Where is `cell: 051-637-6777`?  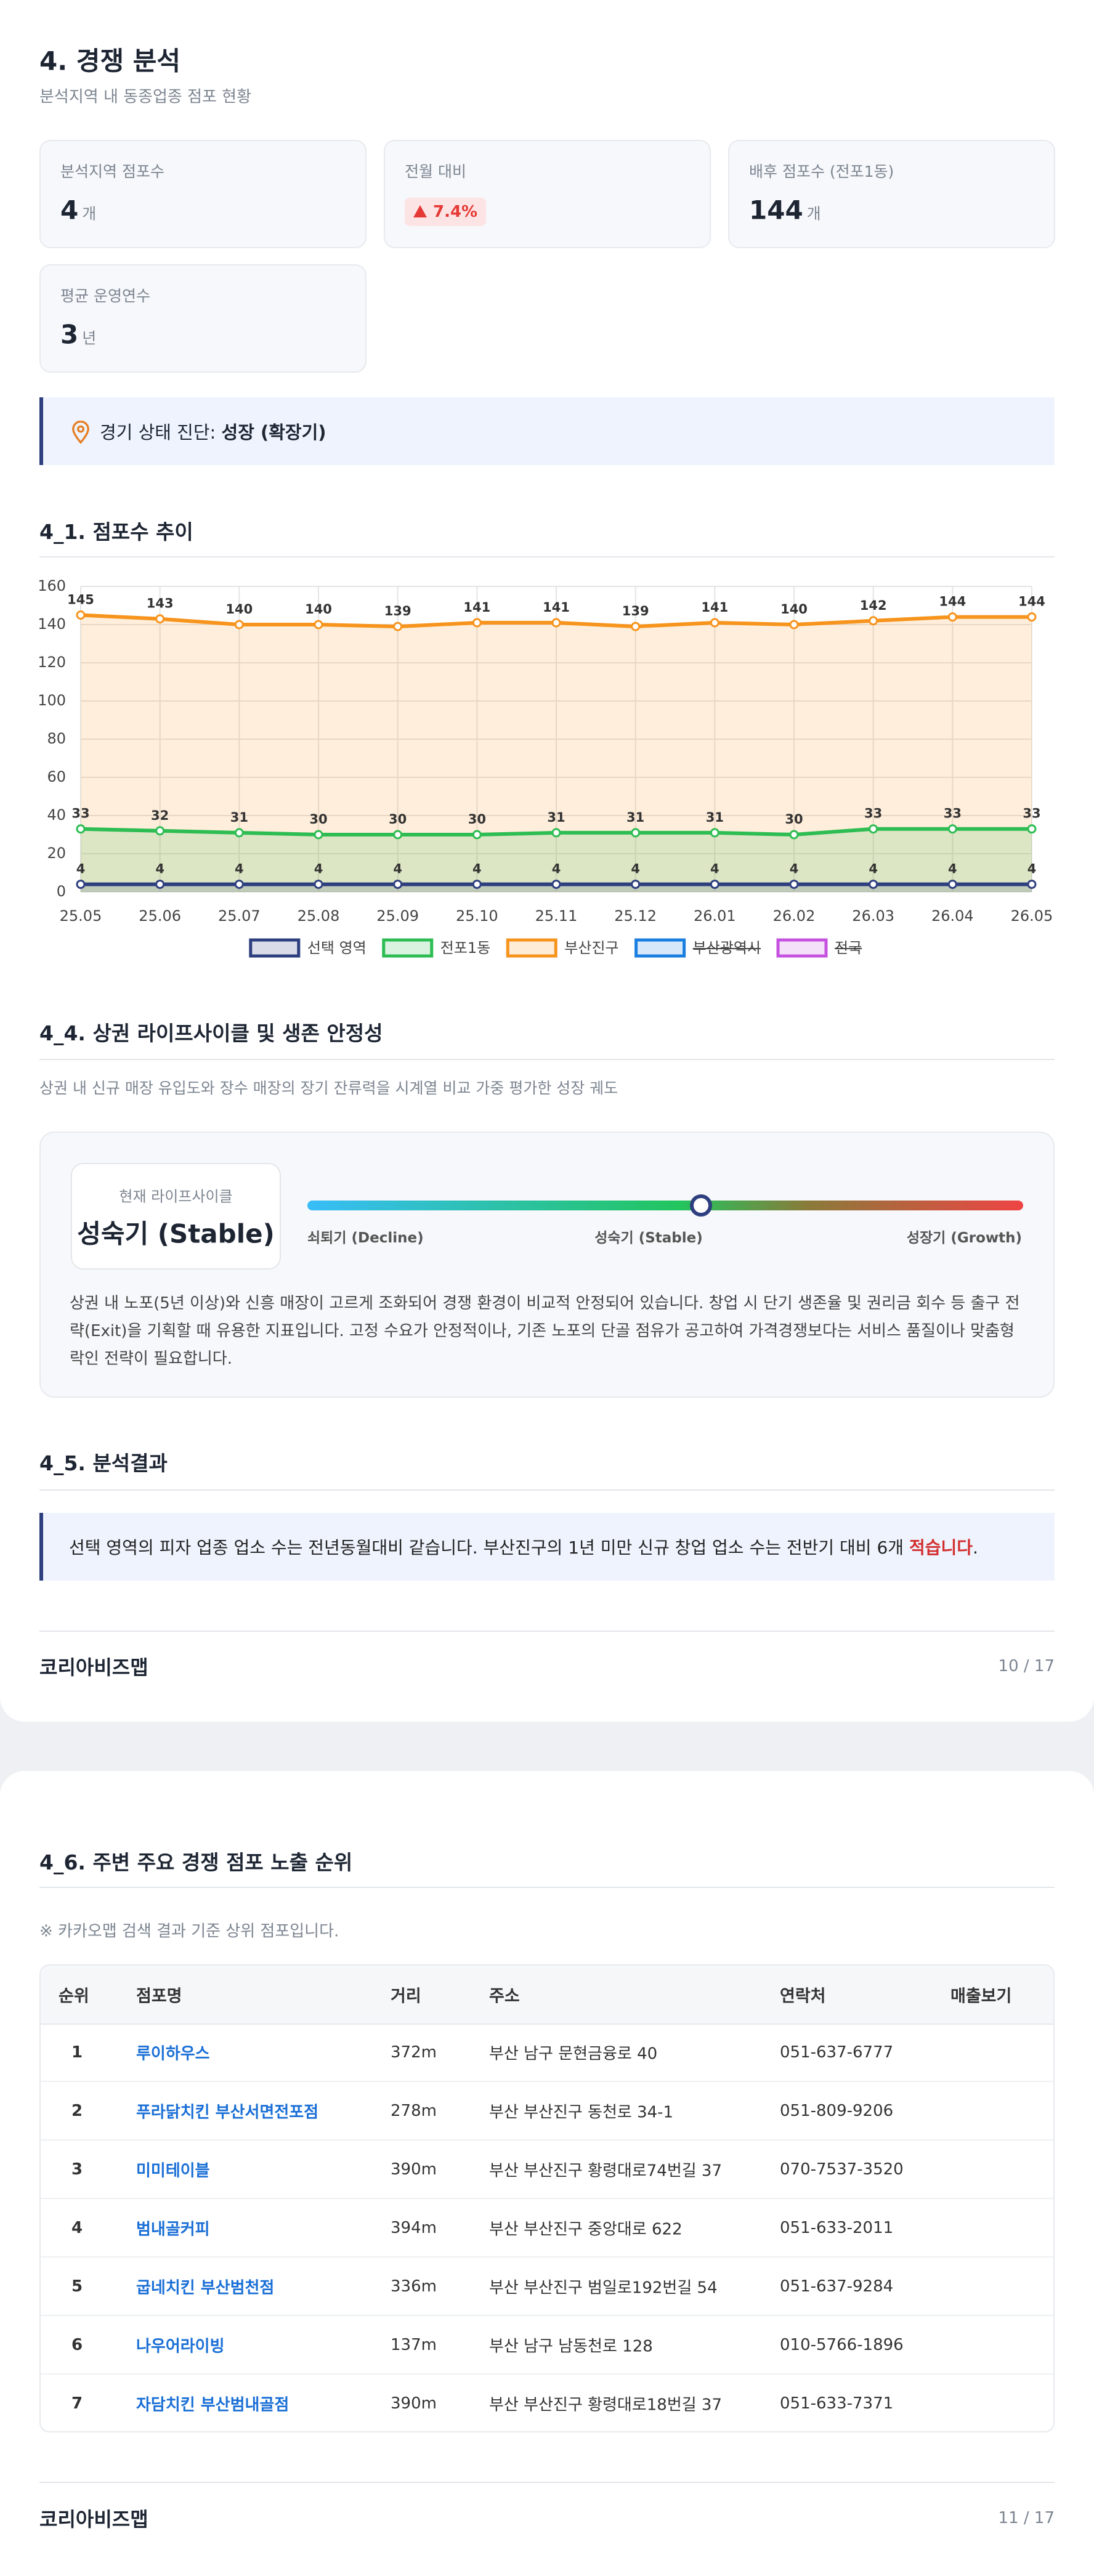 cell: 051-637-6777 is located at coordinates (837, 2052).